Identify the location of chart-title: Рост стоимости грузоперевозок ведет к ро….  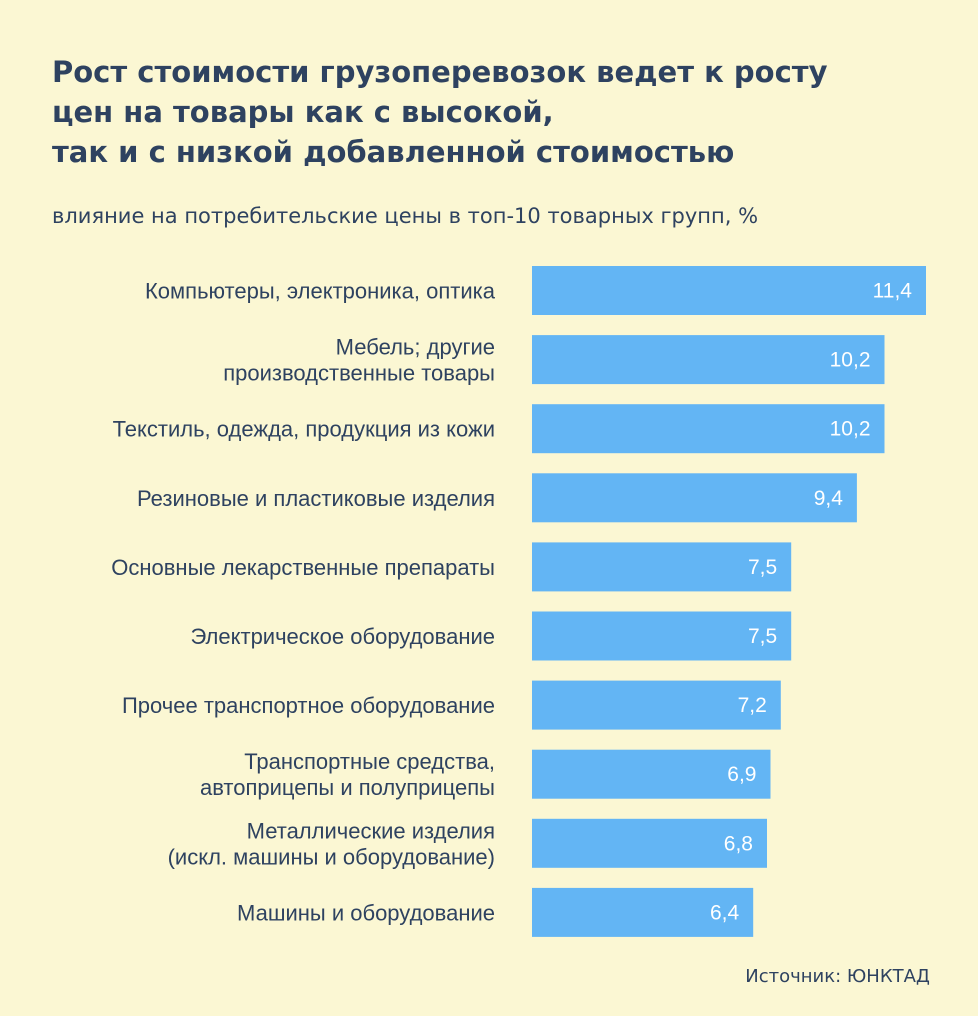
(492, 112).